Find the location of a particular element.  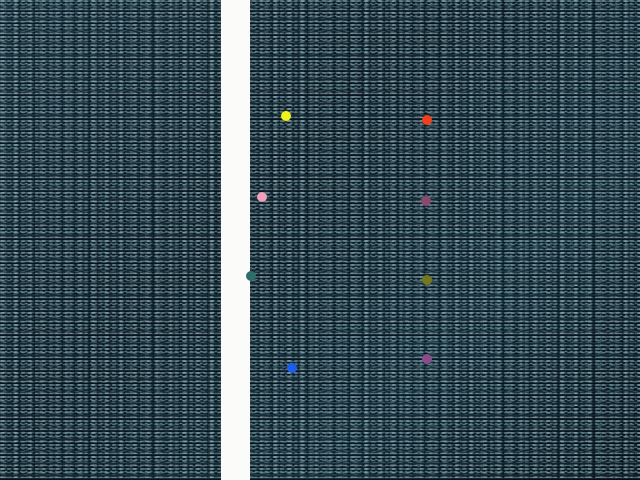

white-wall-bar is located at coordinates (235, 240).